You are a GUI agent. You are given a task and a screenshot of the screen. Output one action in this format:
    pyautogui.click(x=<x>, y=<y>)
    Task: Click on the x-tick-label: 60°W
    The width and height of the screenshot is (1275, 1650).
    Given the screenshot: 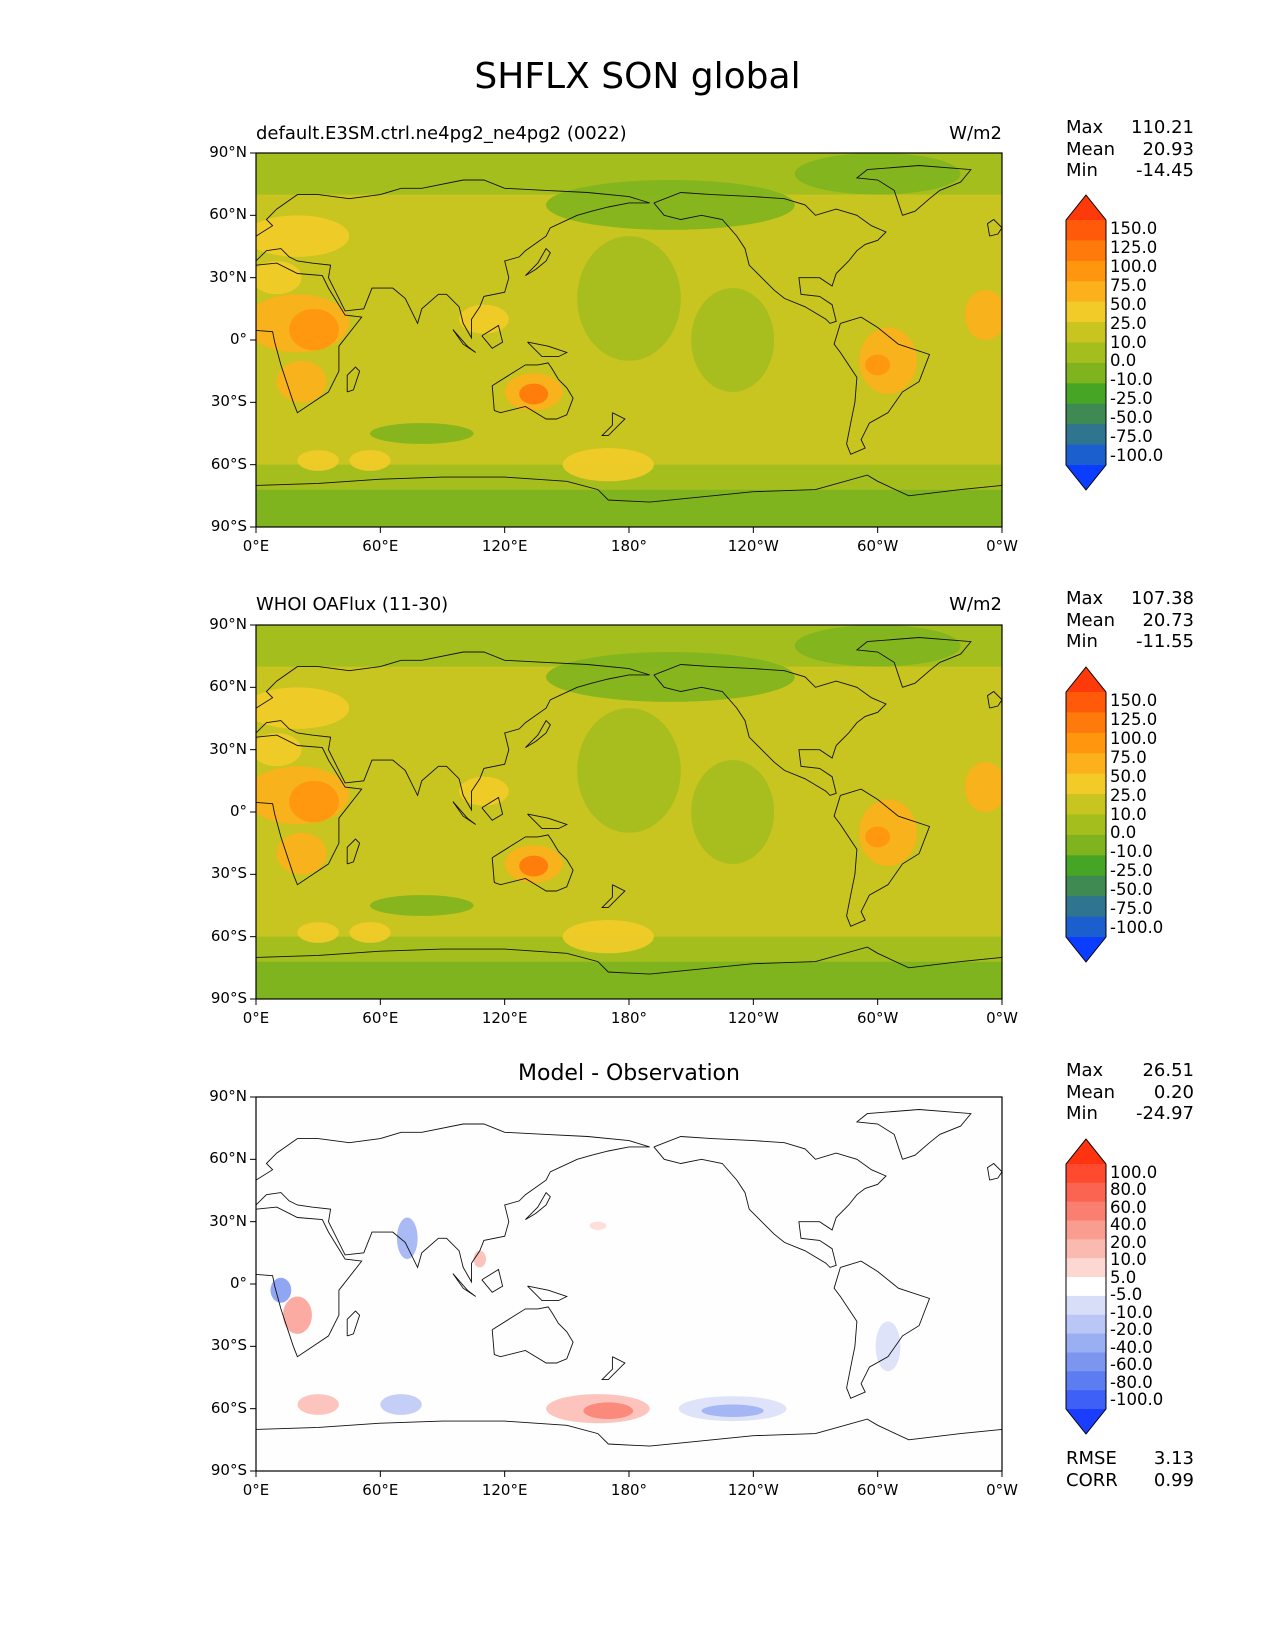 What is the action you would take?
    pyautogui.click(x=877, y=546)
    